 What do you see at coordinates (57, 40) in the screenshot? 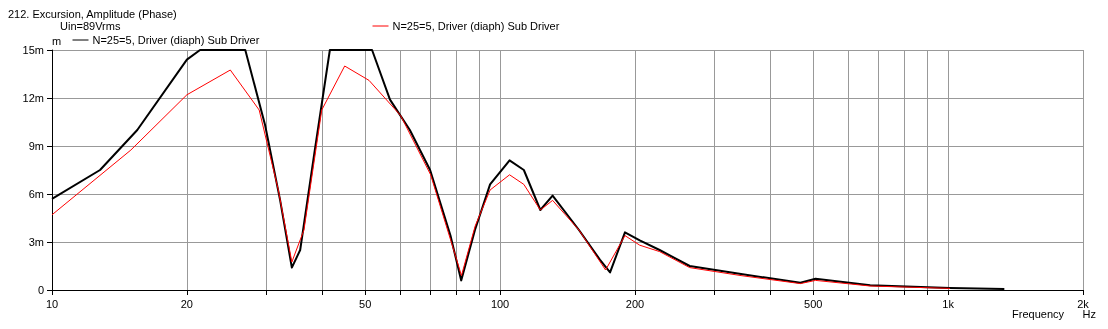
I see `y-axis-title: m` at bounding box center [57, 40].